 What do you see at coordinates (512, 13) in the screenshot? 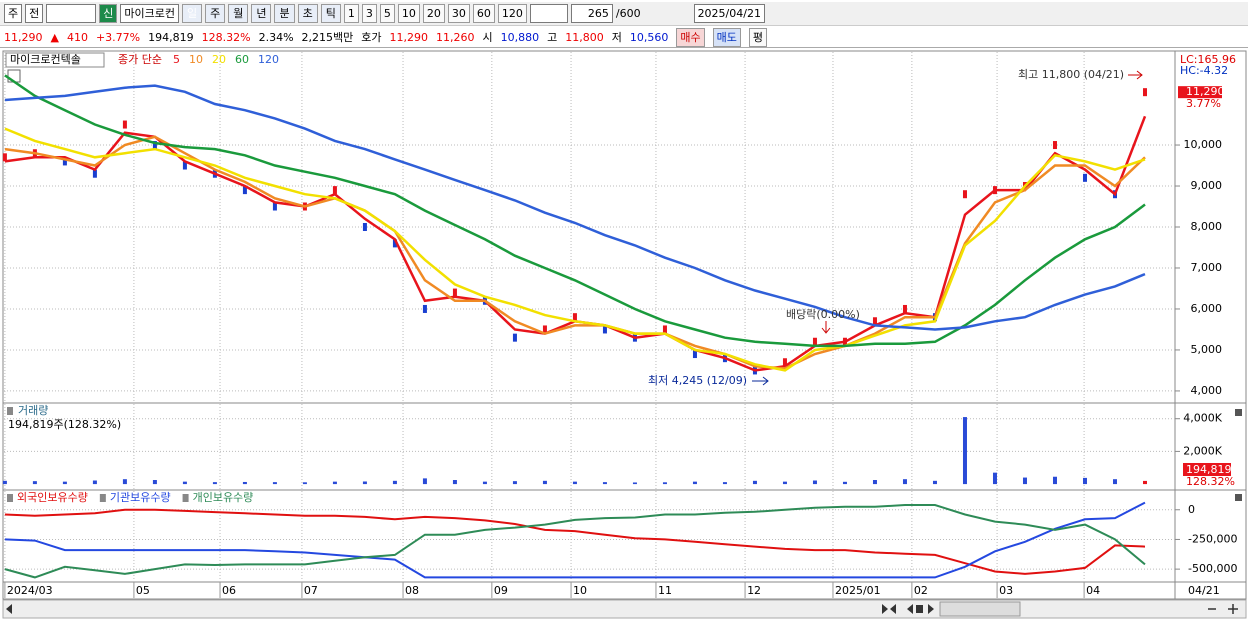
I see `step-button: 120` at bounding box center [512, 13].